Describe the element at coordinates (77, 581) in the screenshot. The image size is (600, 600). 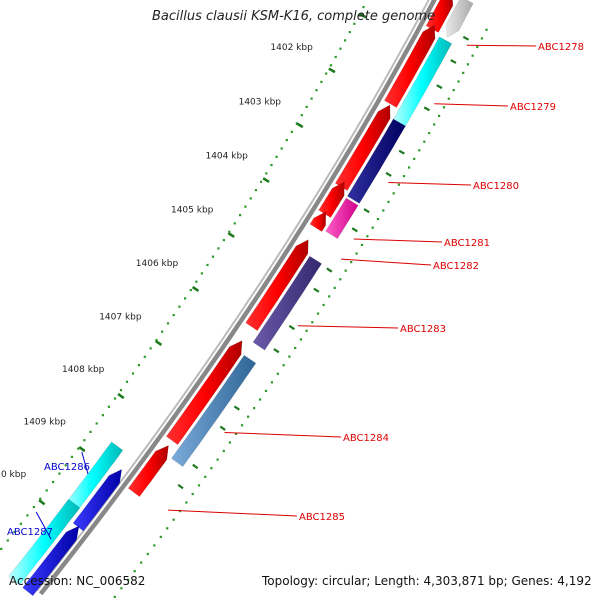
I see `accession-text: Accession: NC_006582` at that location.